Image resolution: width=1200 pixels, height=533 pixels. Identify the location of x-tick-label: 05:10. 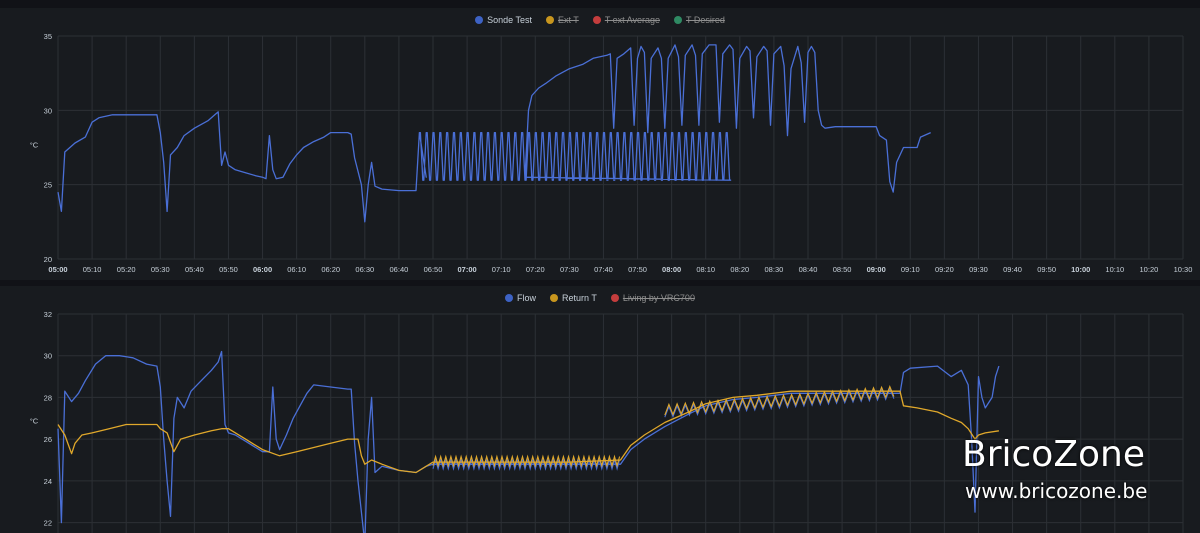
(92, 269).